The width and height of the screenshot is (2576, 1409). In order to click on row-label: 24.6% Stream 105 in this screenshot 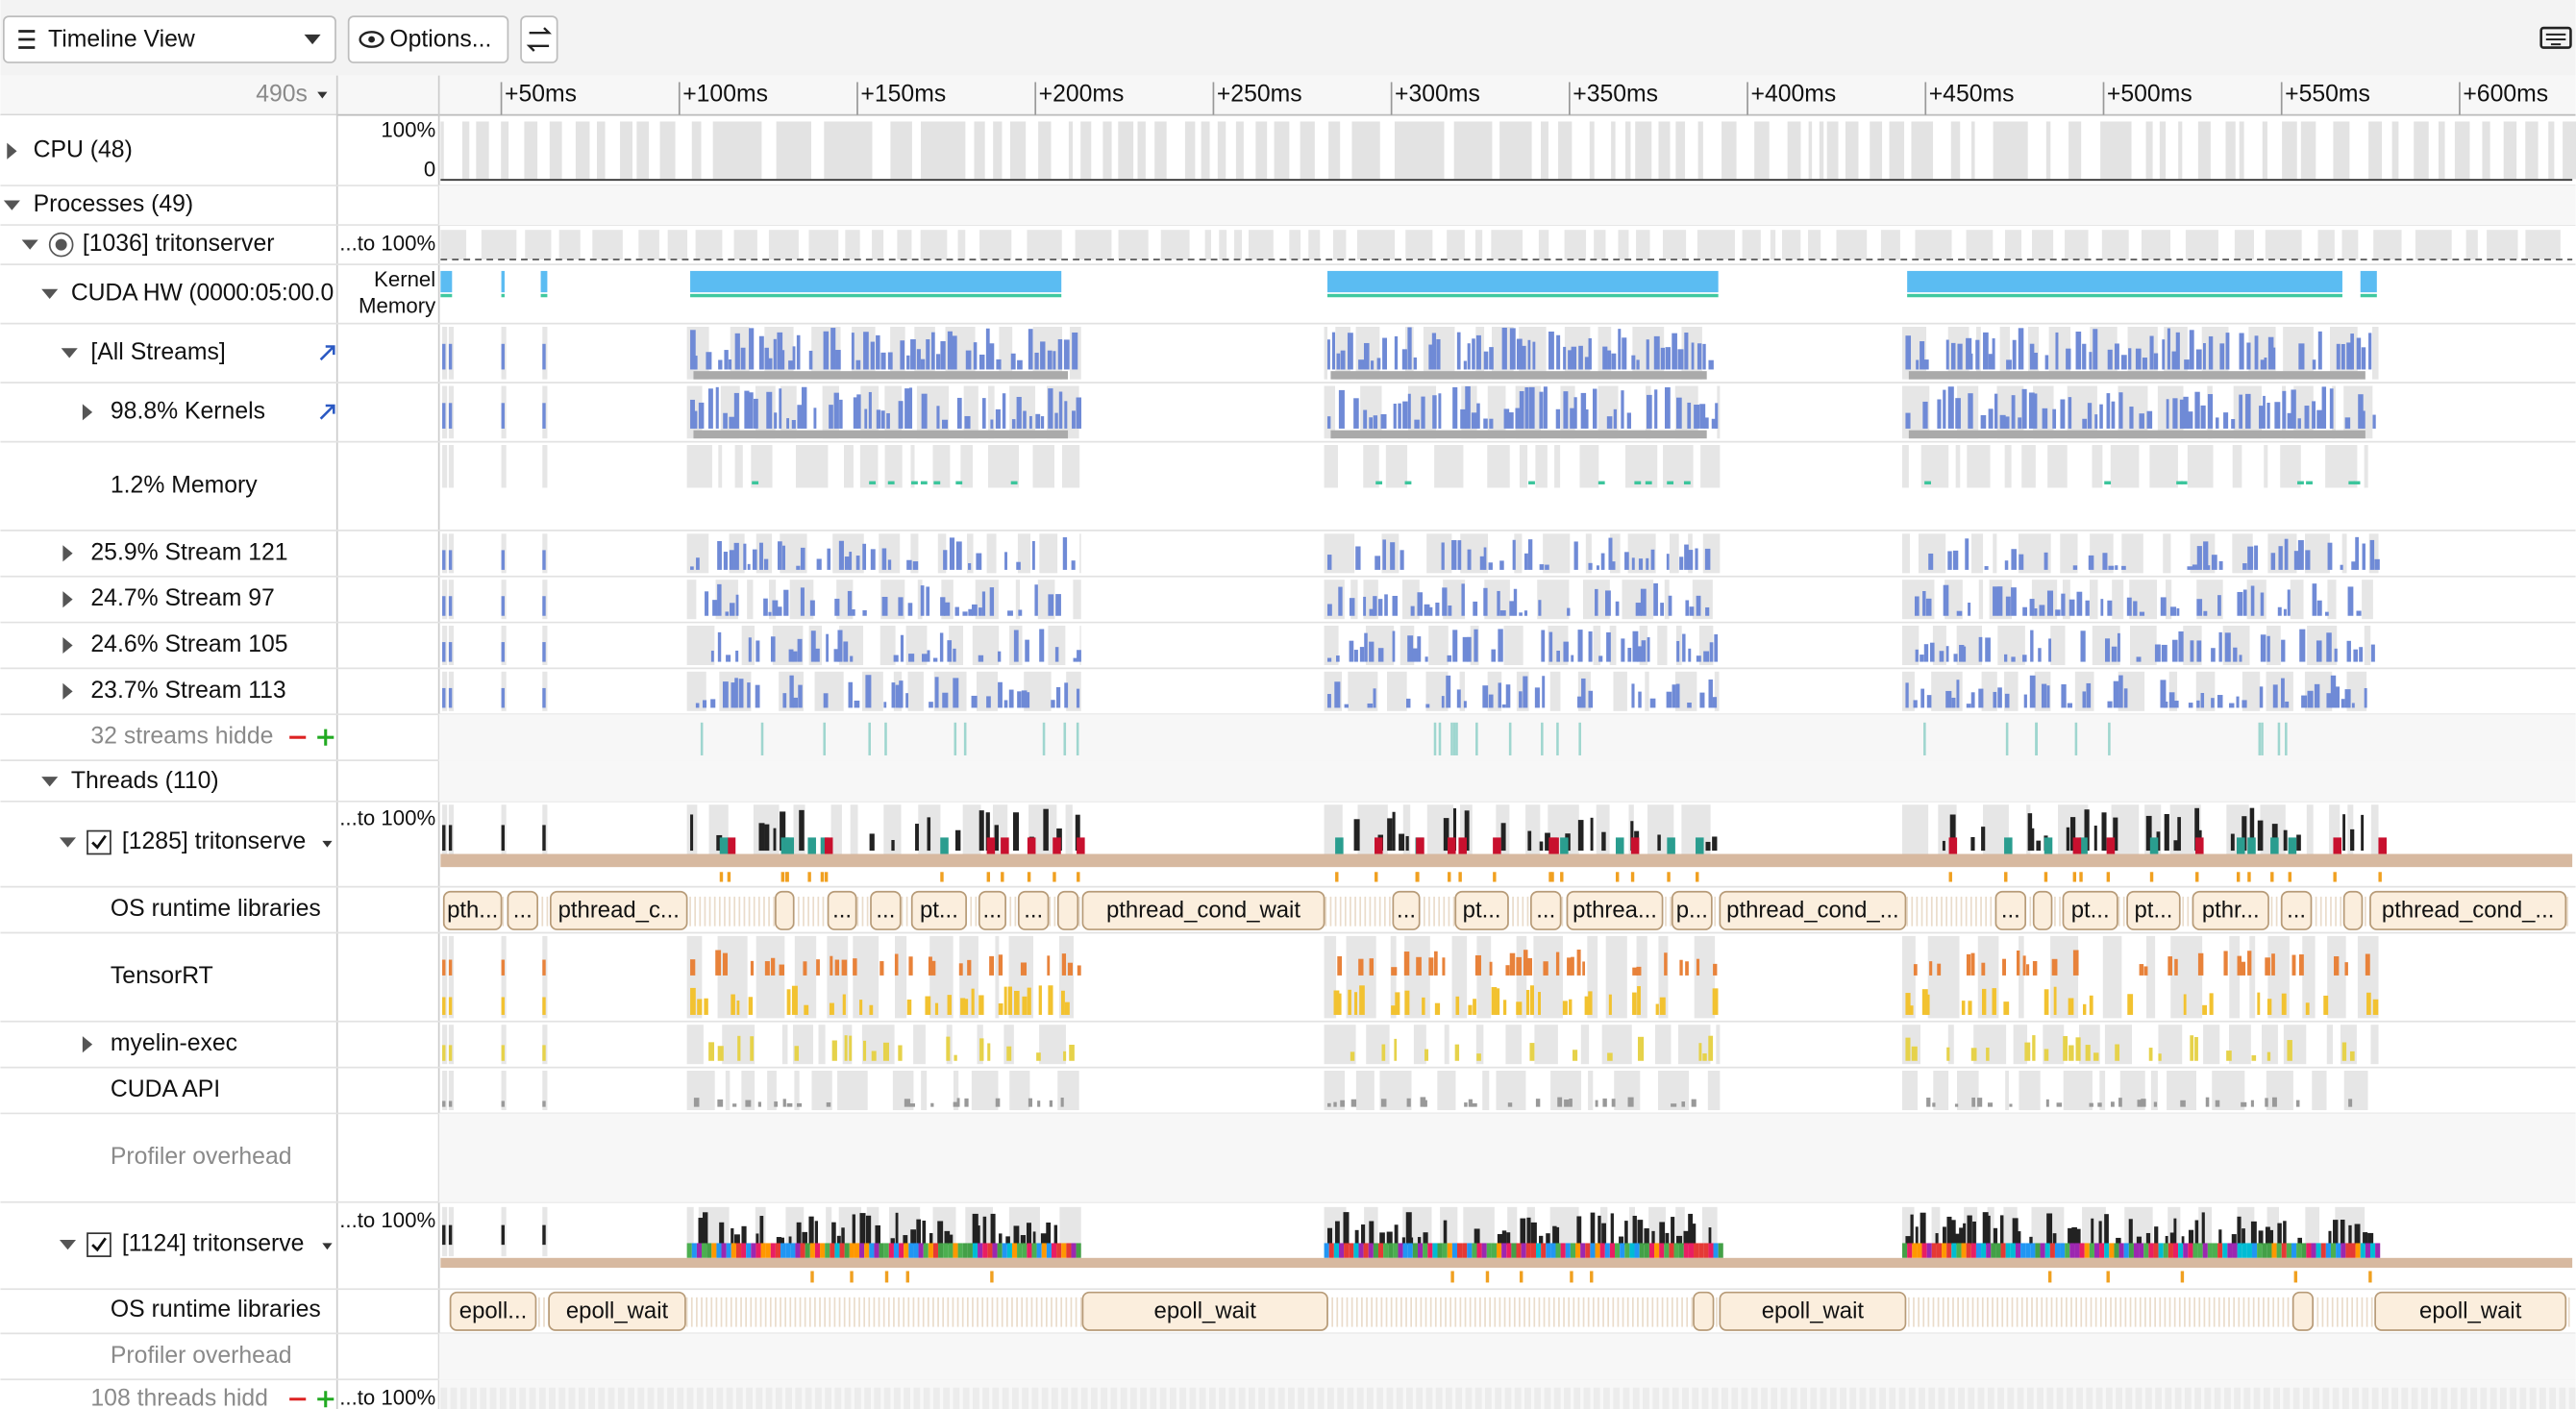, I will do `click(189, 644)`.